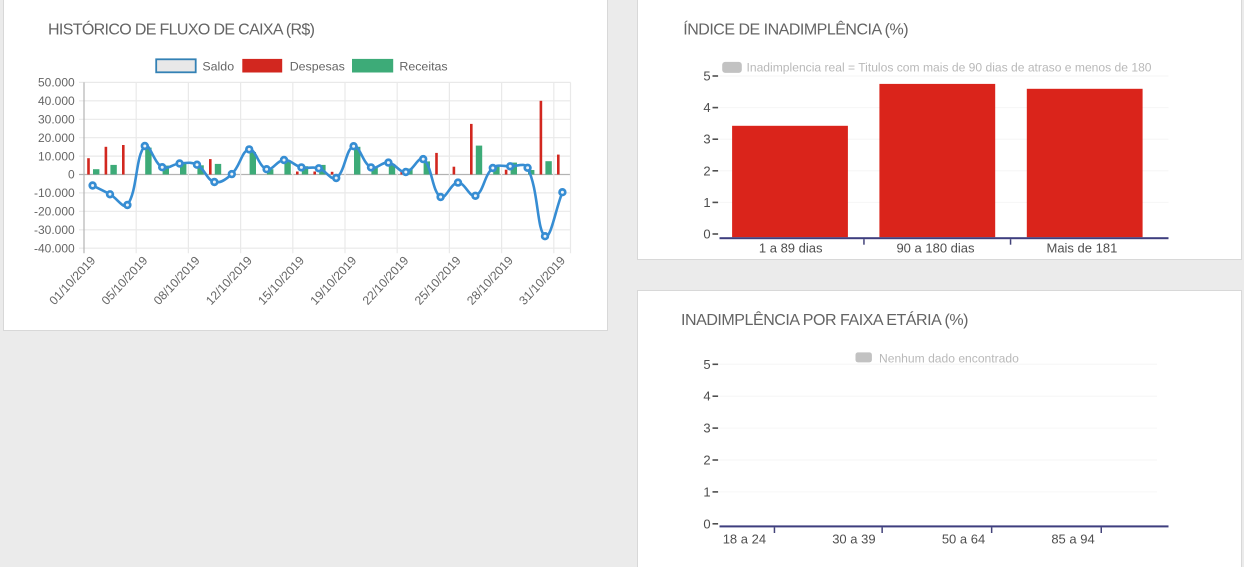  I want to click on svg-text: -30.000, so click(54, 230).